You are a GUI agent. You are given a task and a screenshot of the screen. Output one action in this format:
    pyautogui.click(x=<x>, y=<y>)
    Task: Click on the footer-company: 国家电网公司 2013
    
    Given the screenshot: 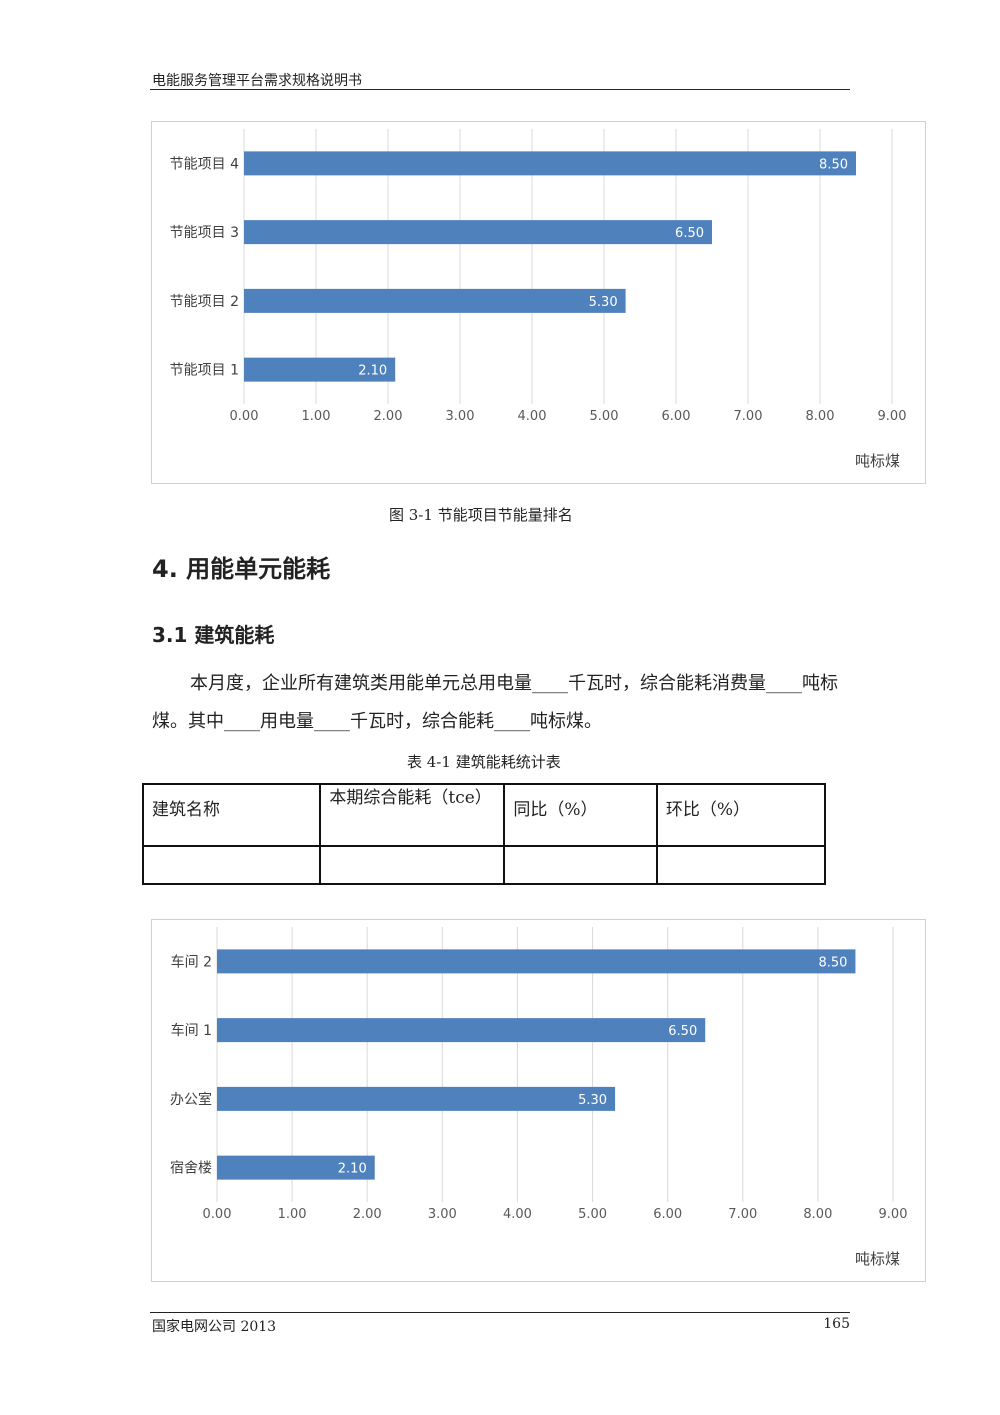 What is the action you would take?
    pyautogui.click(x=214, y=1327)
    